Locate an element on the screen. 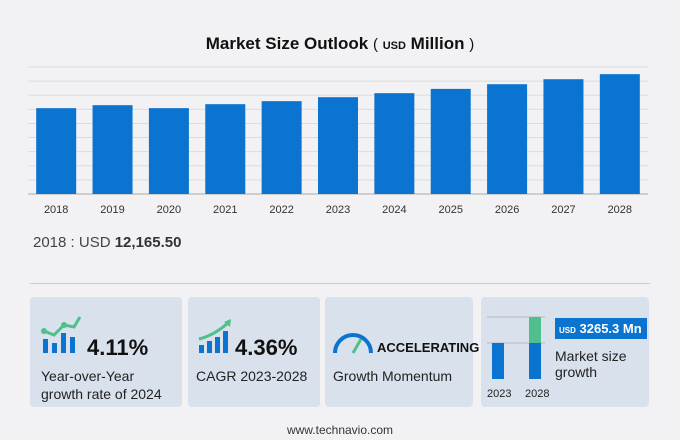 The height and width of the screenshot is (440, 680). bar-2024 is located at coordinates (394, 143).